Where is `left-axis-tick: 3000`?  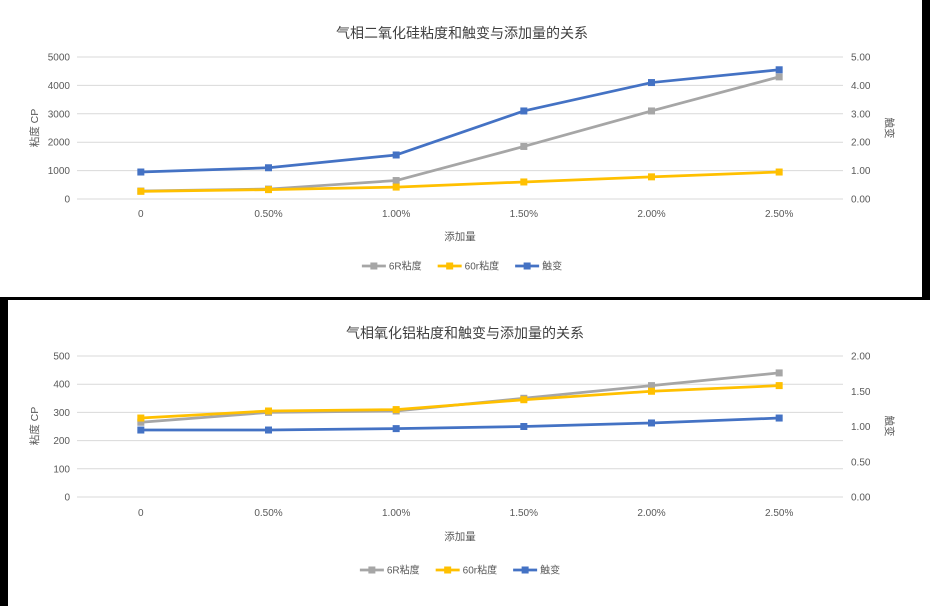 left-axis-tick: 3000 is located at coordinates (59, 114).